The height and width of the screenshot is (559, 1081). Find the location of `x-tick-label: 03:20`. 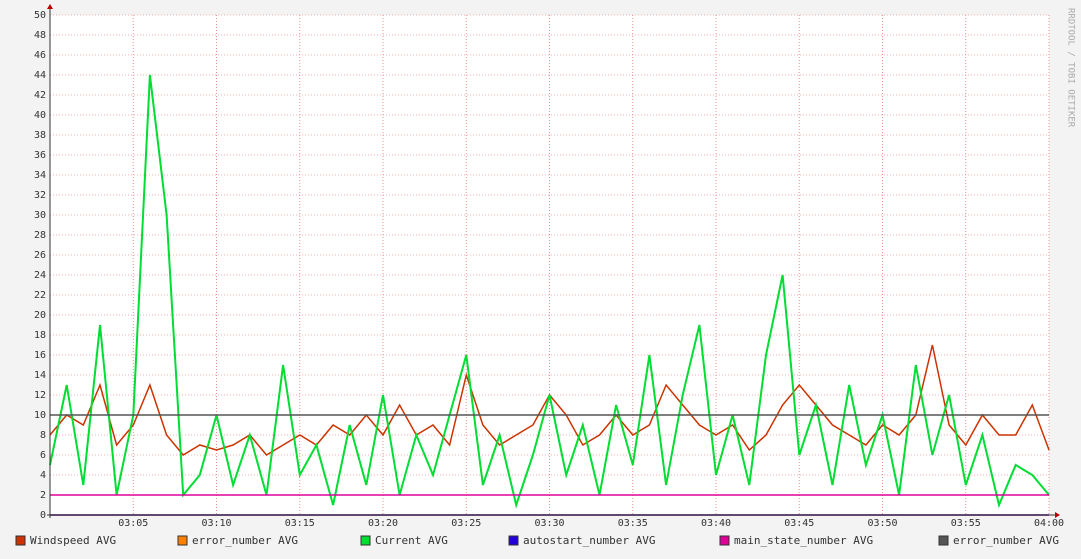

x-tick-label: 03:20 is located at coordinates (383, 523).